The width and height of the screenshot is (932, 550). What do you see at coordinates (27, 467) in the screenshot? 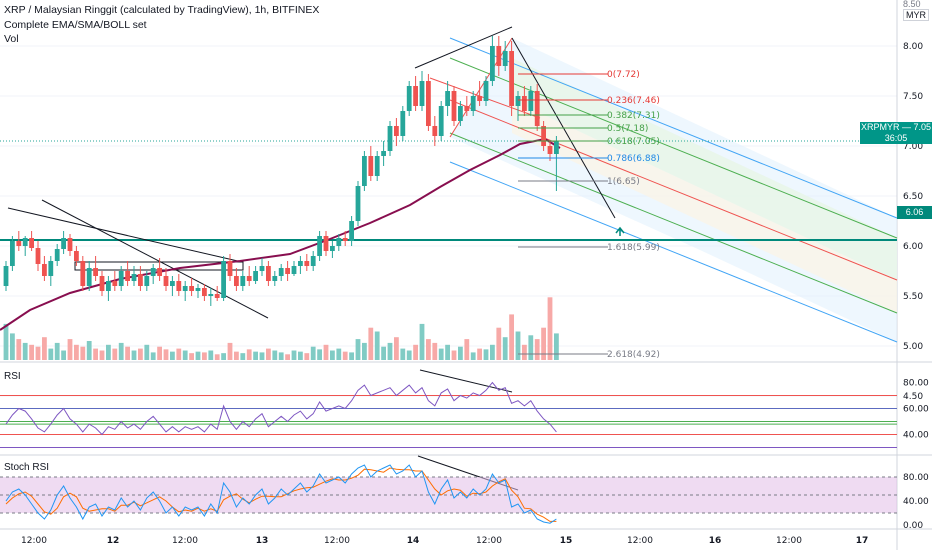
I see `stoch-rsi-label: Stoch RSI` at bounding box center [27, 467].